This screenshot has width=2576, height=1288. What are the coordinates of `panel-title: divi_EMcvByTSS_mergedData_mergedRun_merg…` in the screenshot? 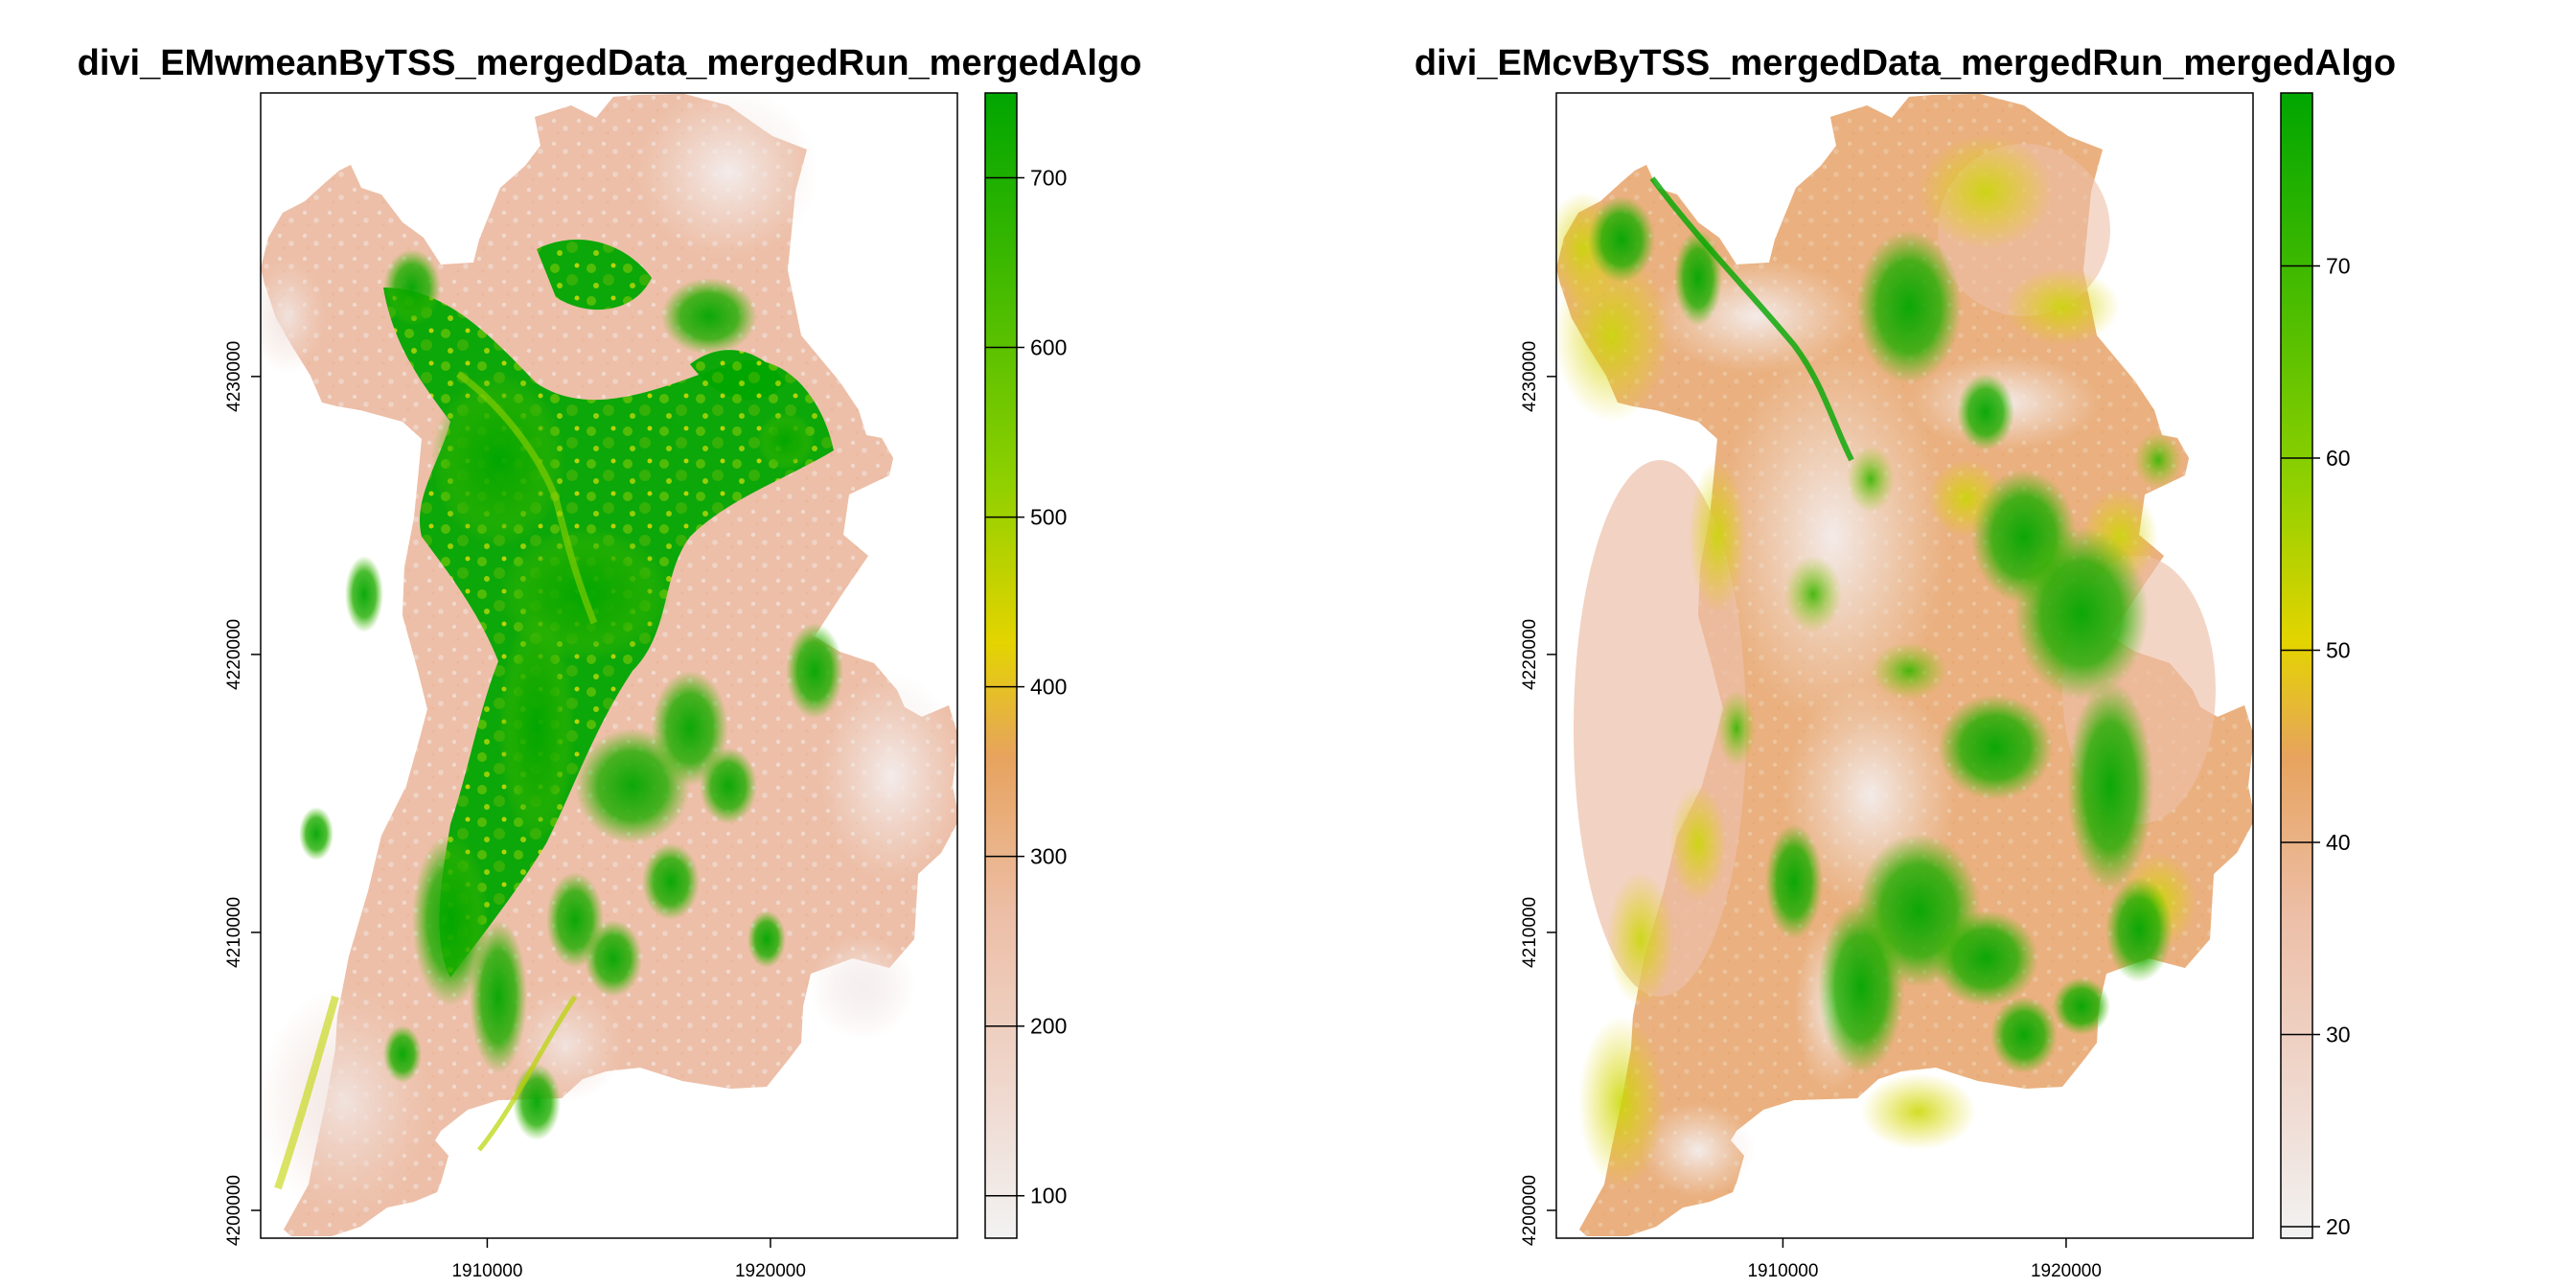 It's located at (1905, 63).